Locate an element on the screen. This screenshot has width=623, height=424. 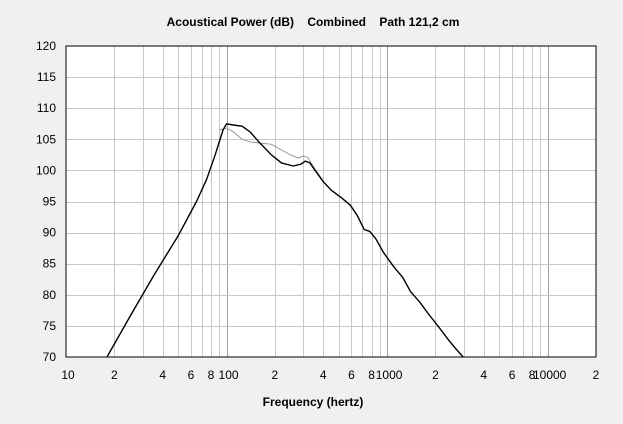
x-axis-label: Frequency (hertz) is located at coordinates (313, 402).